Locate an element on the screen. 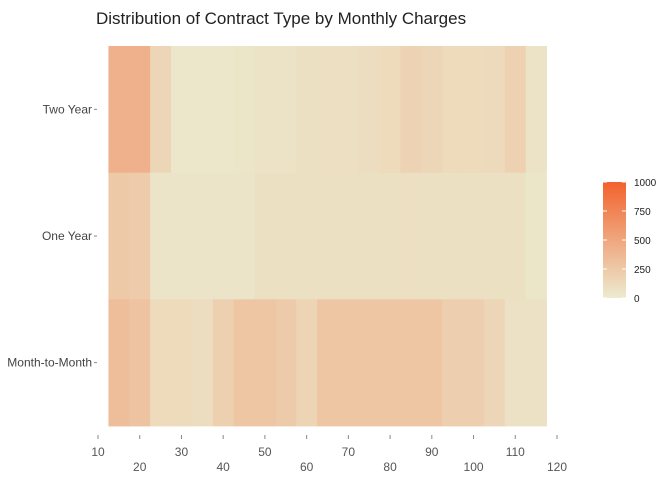 The width and height of the screenshot is (672, 480). x-tick-label: 70 is located at coordinates (349, 452).